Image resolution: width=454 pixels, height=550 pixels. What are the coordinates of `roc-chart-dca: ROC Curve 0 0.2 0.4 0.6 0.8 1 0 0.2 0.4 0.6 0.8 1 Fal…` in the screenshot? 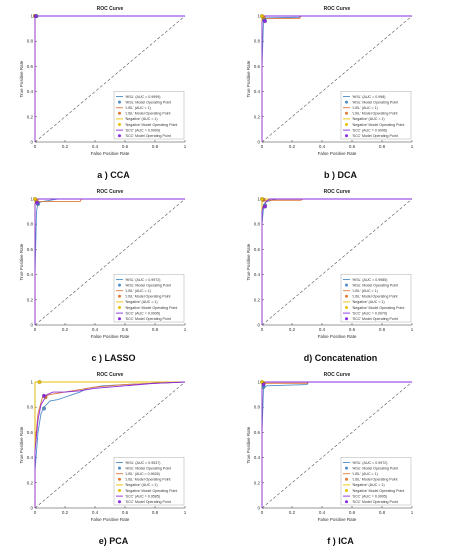 It's located at (330, 81).